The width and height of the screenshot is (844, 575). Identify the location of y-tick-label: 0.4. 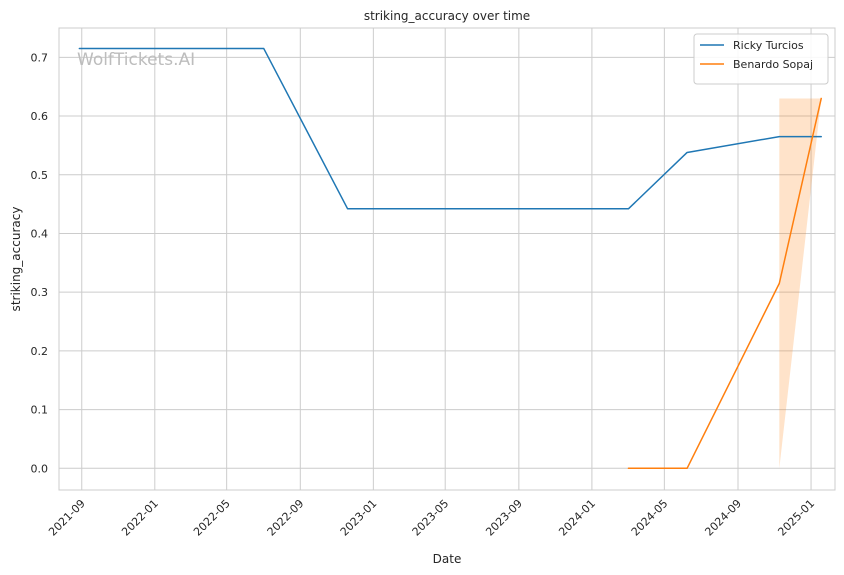
(40, 233).